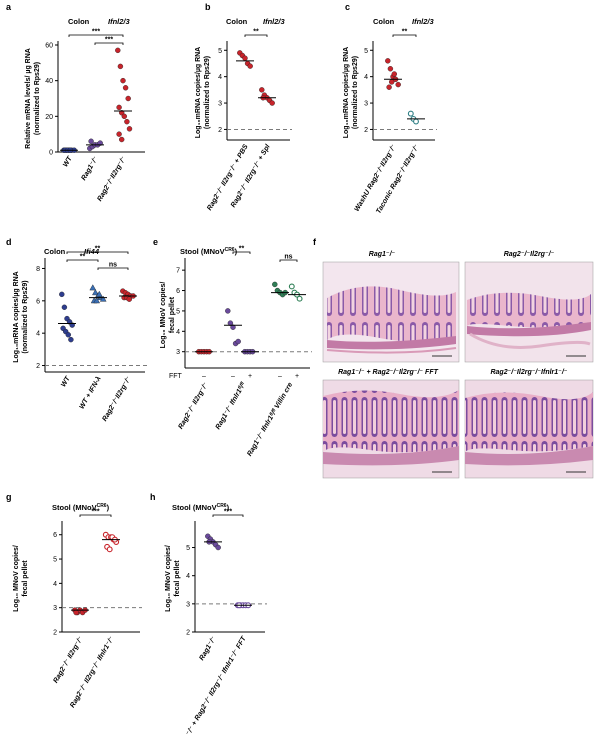  I want to click on x-tick-label: Rag2⁻/⁻ Il2rg⁻/⁻, so click(68, 659).